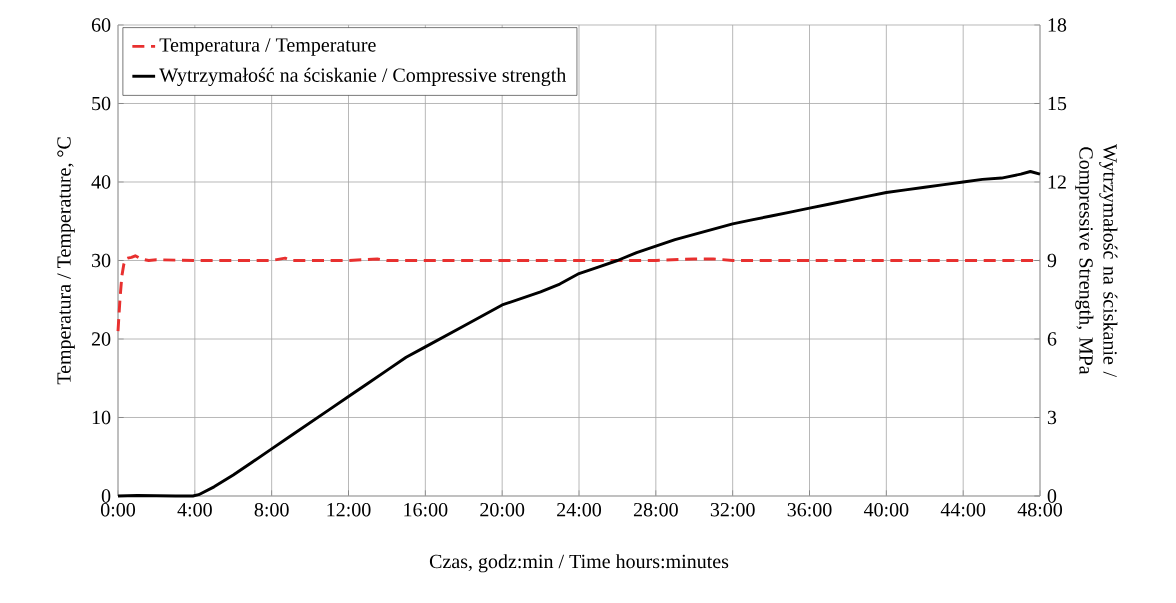  I want to click on y2-axis-title: Wytrzymałość na ściskanie / Compressive Strength, MPa, so click(1096, 260).